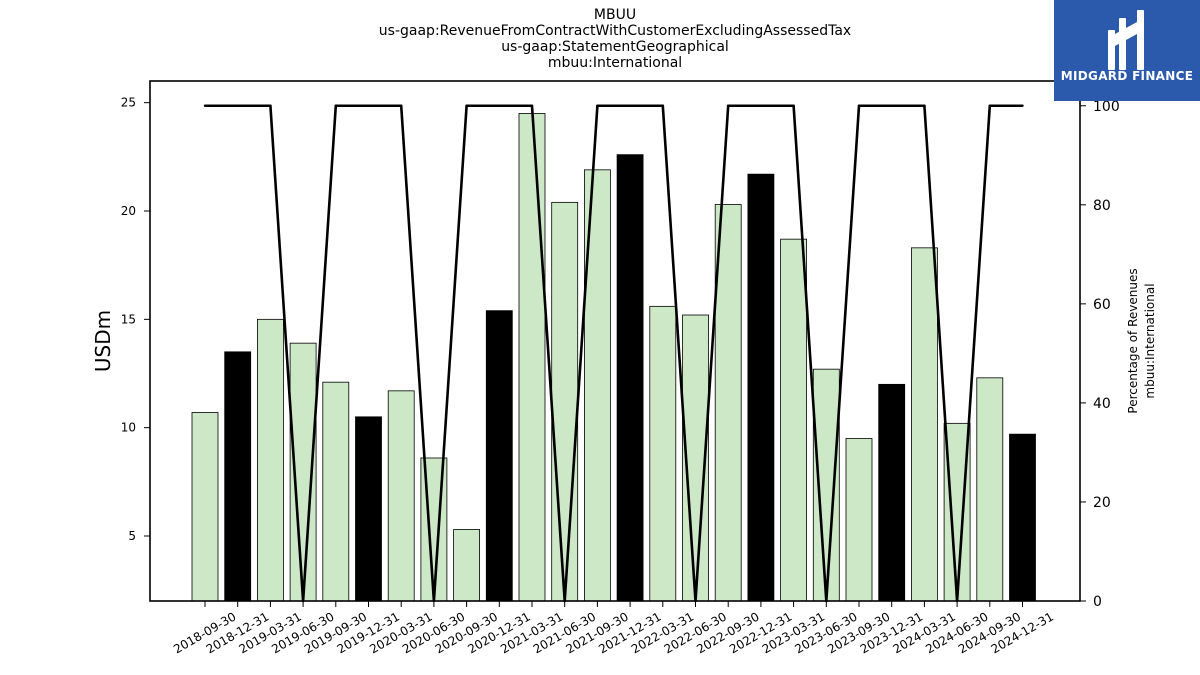  Describe the element at coordinates (615, 47) in the screenshot. I see `chart-title-axis: us-gaap:StatementGeographical` at that location.